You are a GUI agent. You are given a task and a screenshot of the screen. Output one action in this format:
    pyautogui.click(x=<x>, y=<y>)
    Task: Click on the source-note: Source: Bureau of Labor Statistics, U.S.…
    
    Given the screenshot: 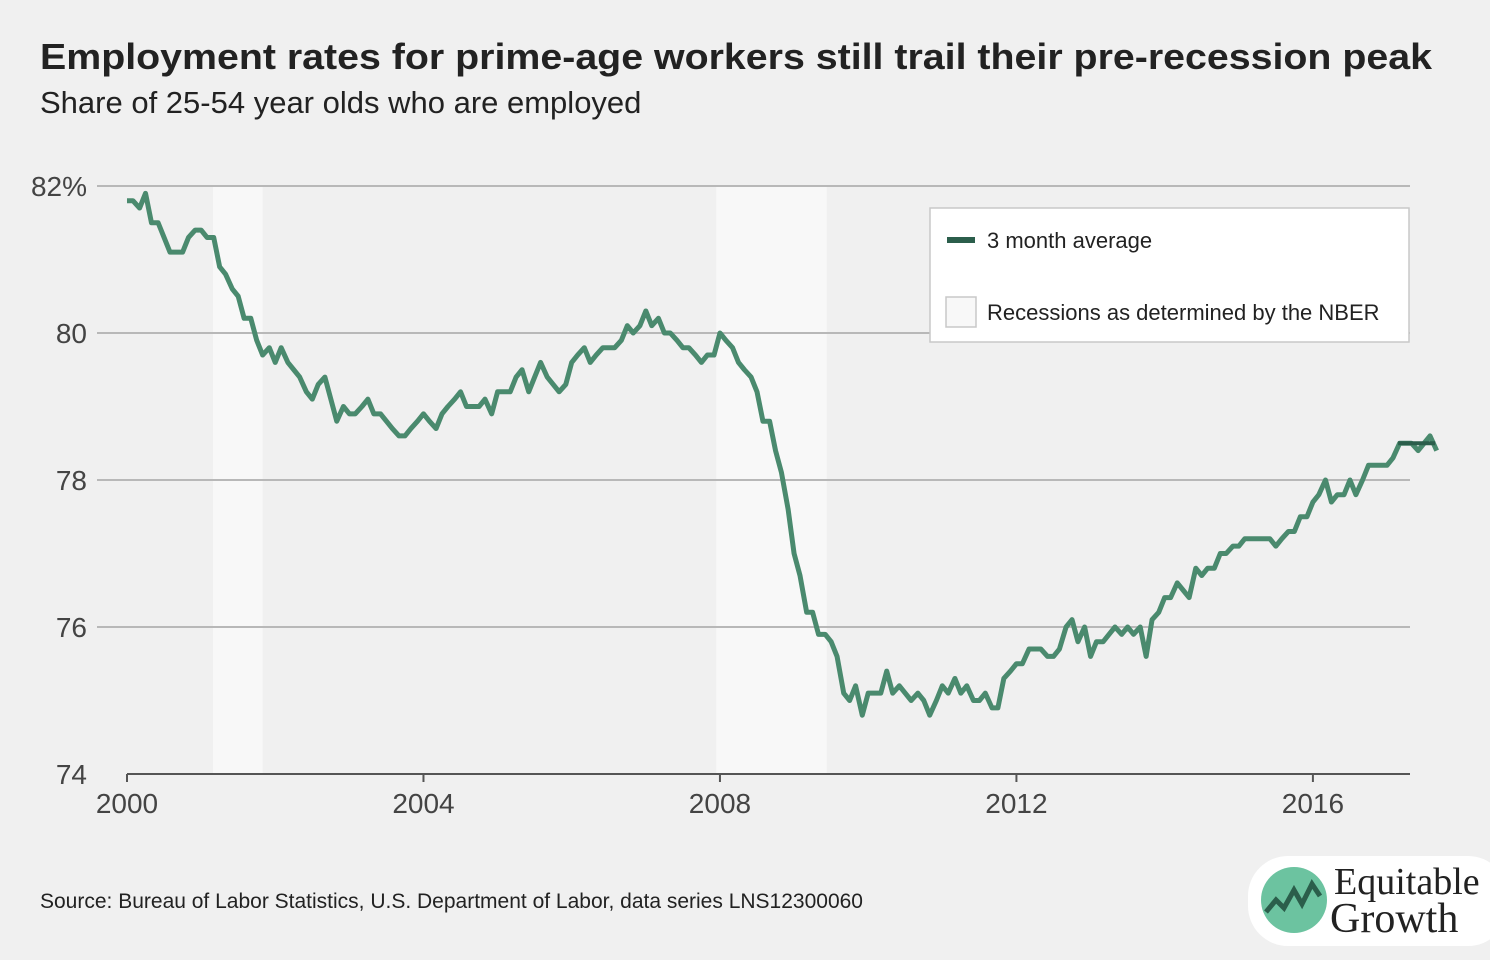 What is the action you would take?
    pyautogui.click(x=451, y=901)
    